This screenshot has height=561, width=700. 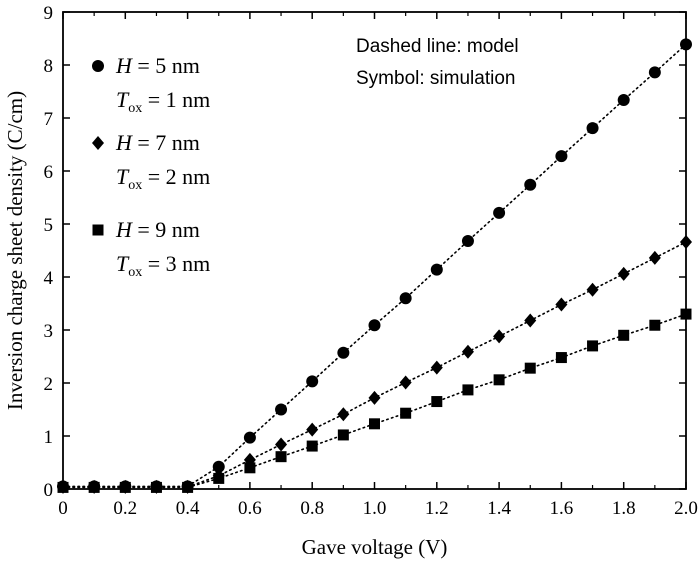 I want to click on legend-line-1: H = 5 nm, so click(x=157, y=65).